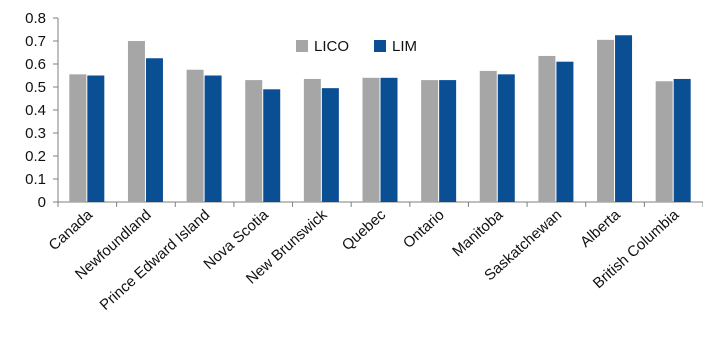 This screenshot has height=352, width=703. What do you see at coordinates (424, 229) in the screenshot?
I see `x-category-label: Ontario` at bounding box center [424, 229].